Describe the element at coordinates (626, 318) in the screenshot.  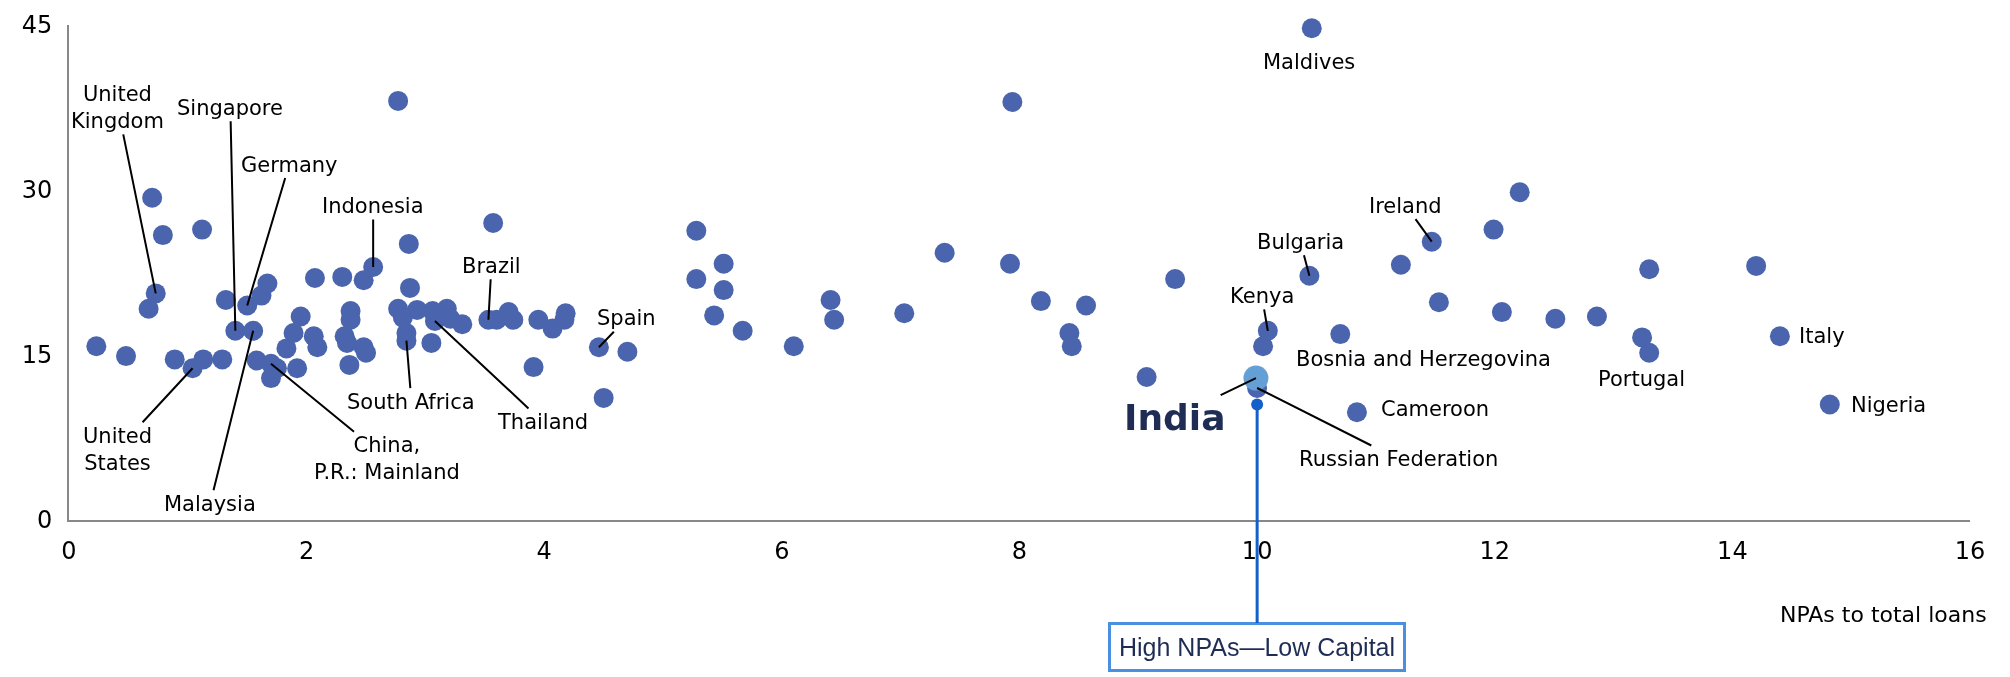
I see `annotation: Spain` at that location.